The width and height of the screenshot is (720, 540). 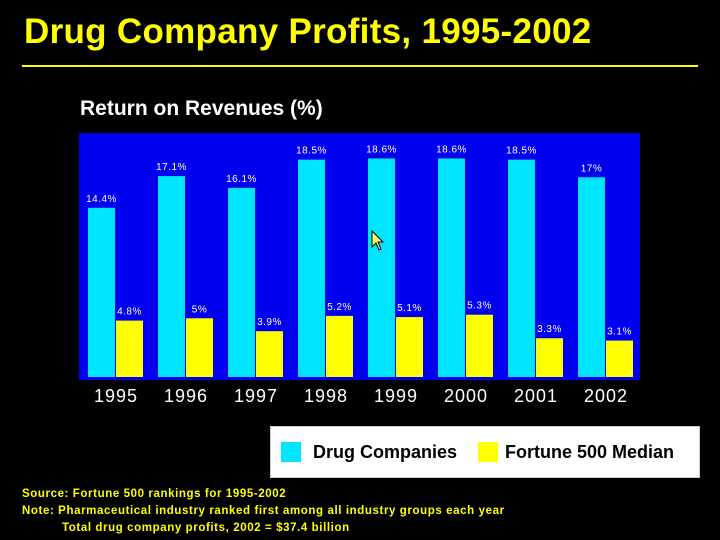 What do you see at coordinates (308, 31) in the screenshot?
I see `page-title: Drug Company Profits, 1995-2002` at bounding box center [308, 31].